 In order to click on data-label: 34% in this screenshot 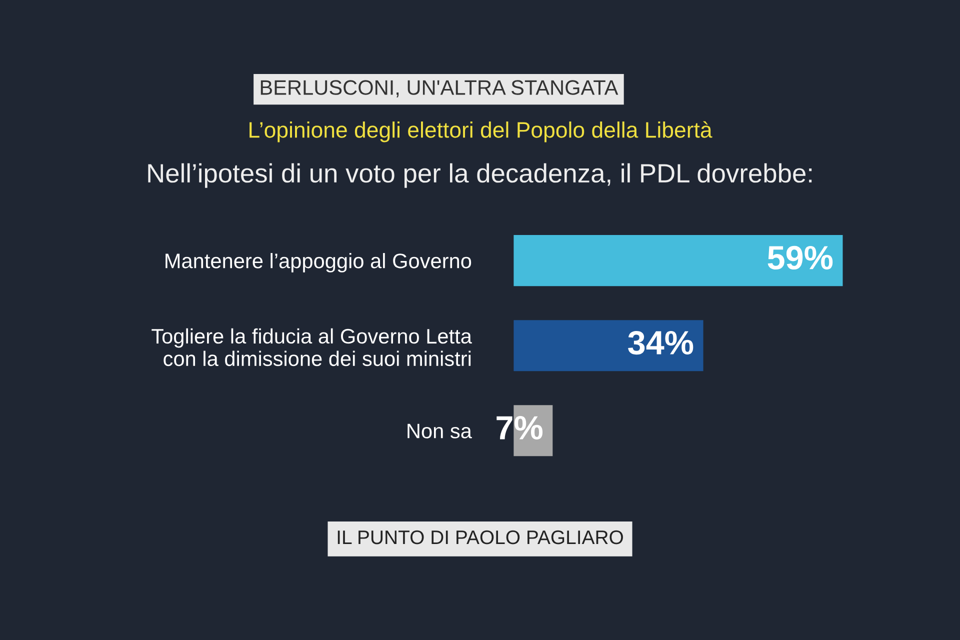, I will do `click(661, 342)`.